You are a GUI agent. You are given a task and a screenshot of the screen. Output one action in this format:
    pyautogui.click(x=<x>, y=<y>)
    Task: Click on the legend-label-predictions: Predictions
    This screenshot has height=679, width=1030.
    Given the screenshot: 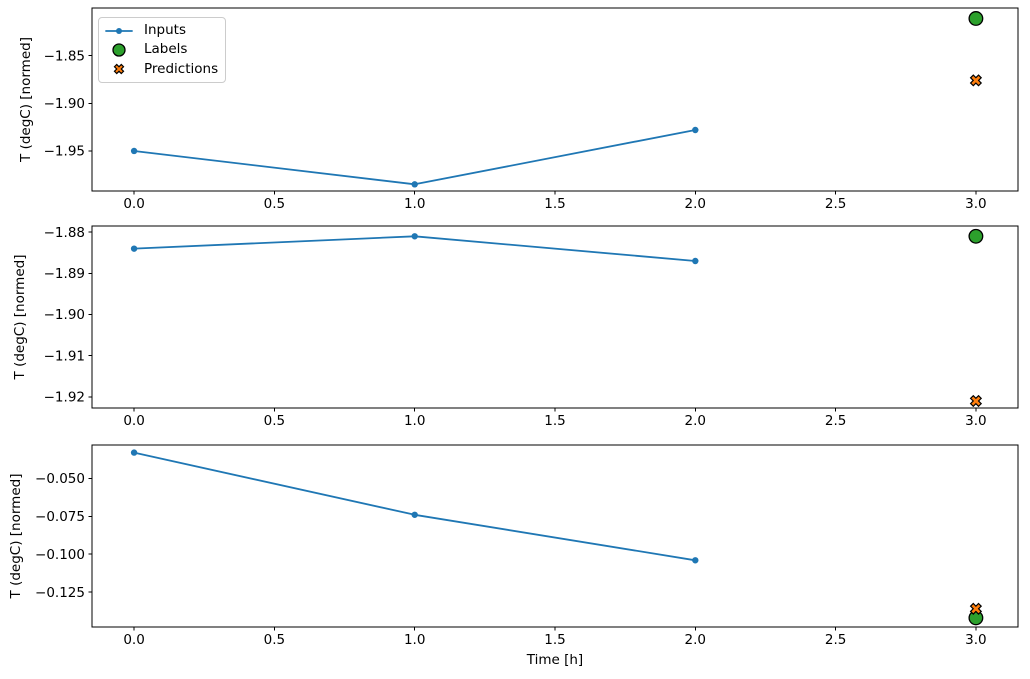 What is the action you would take?
    pyautogui.click(x=181, y=68)
    